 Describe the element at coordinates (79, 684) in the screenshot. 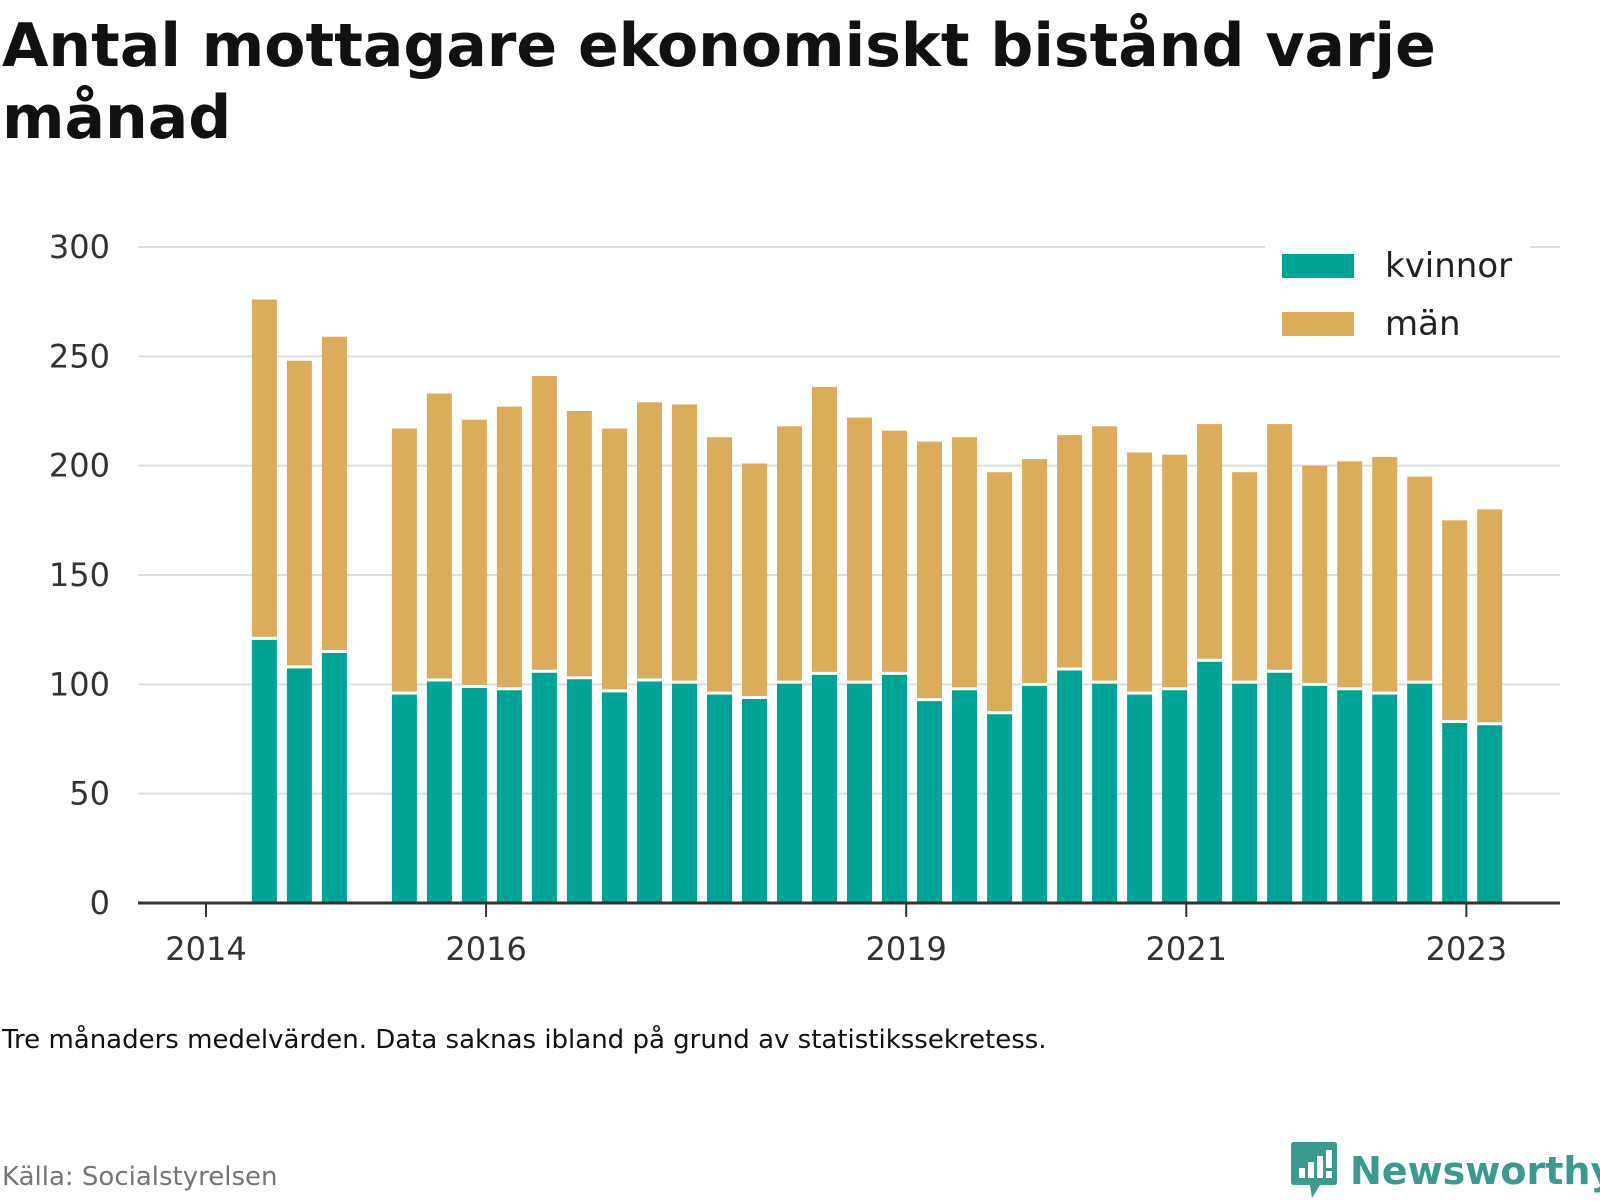

I see `y-tick-label: 100` at that location.